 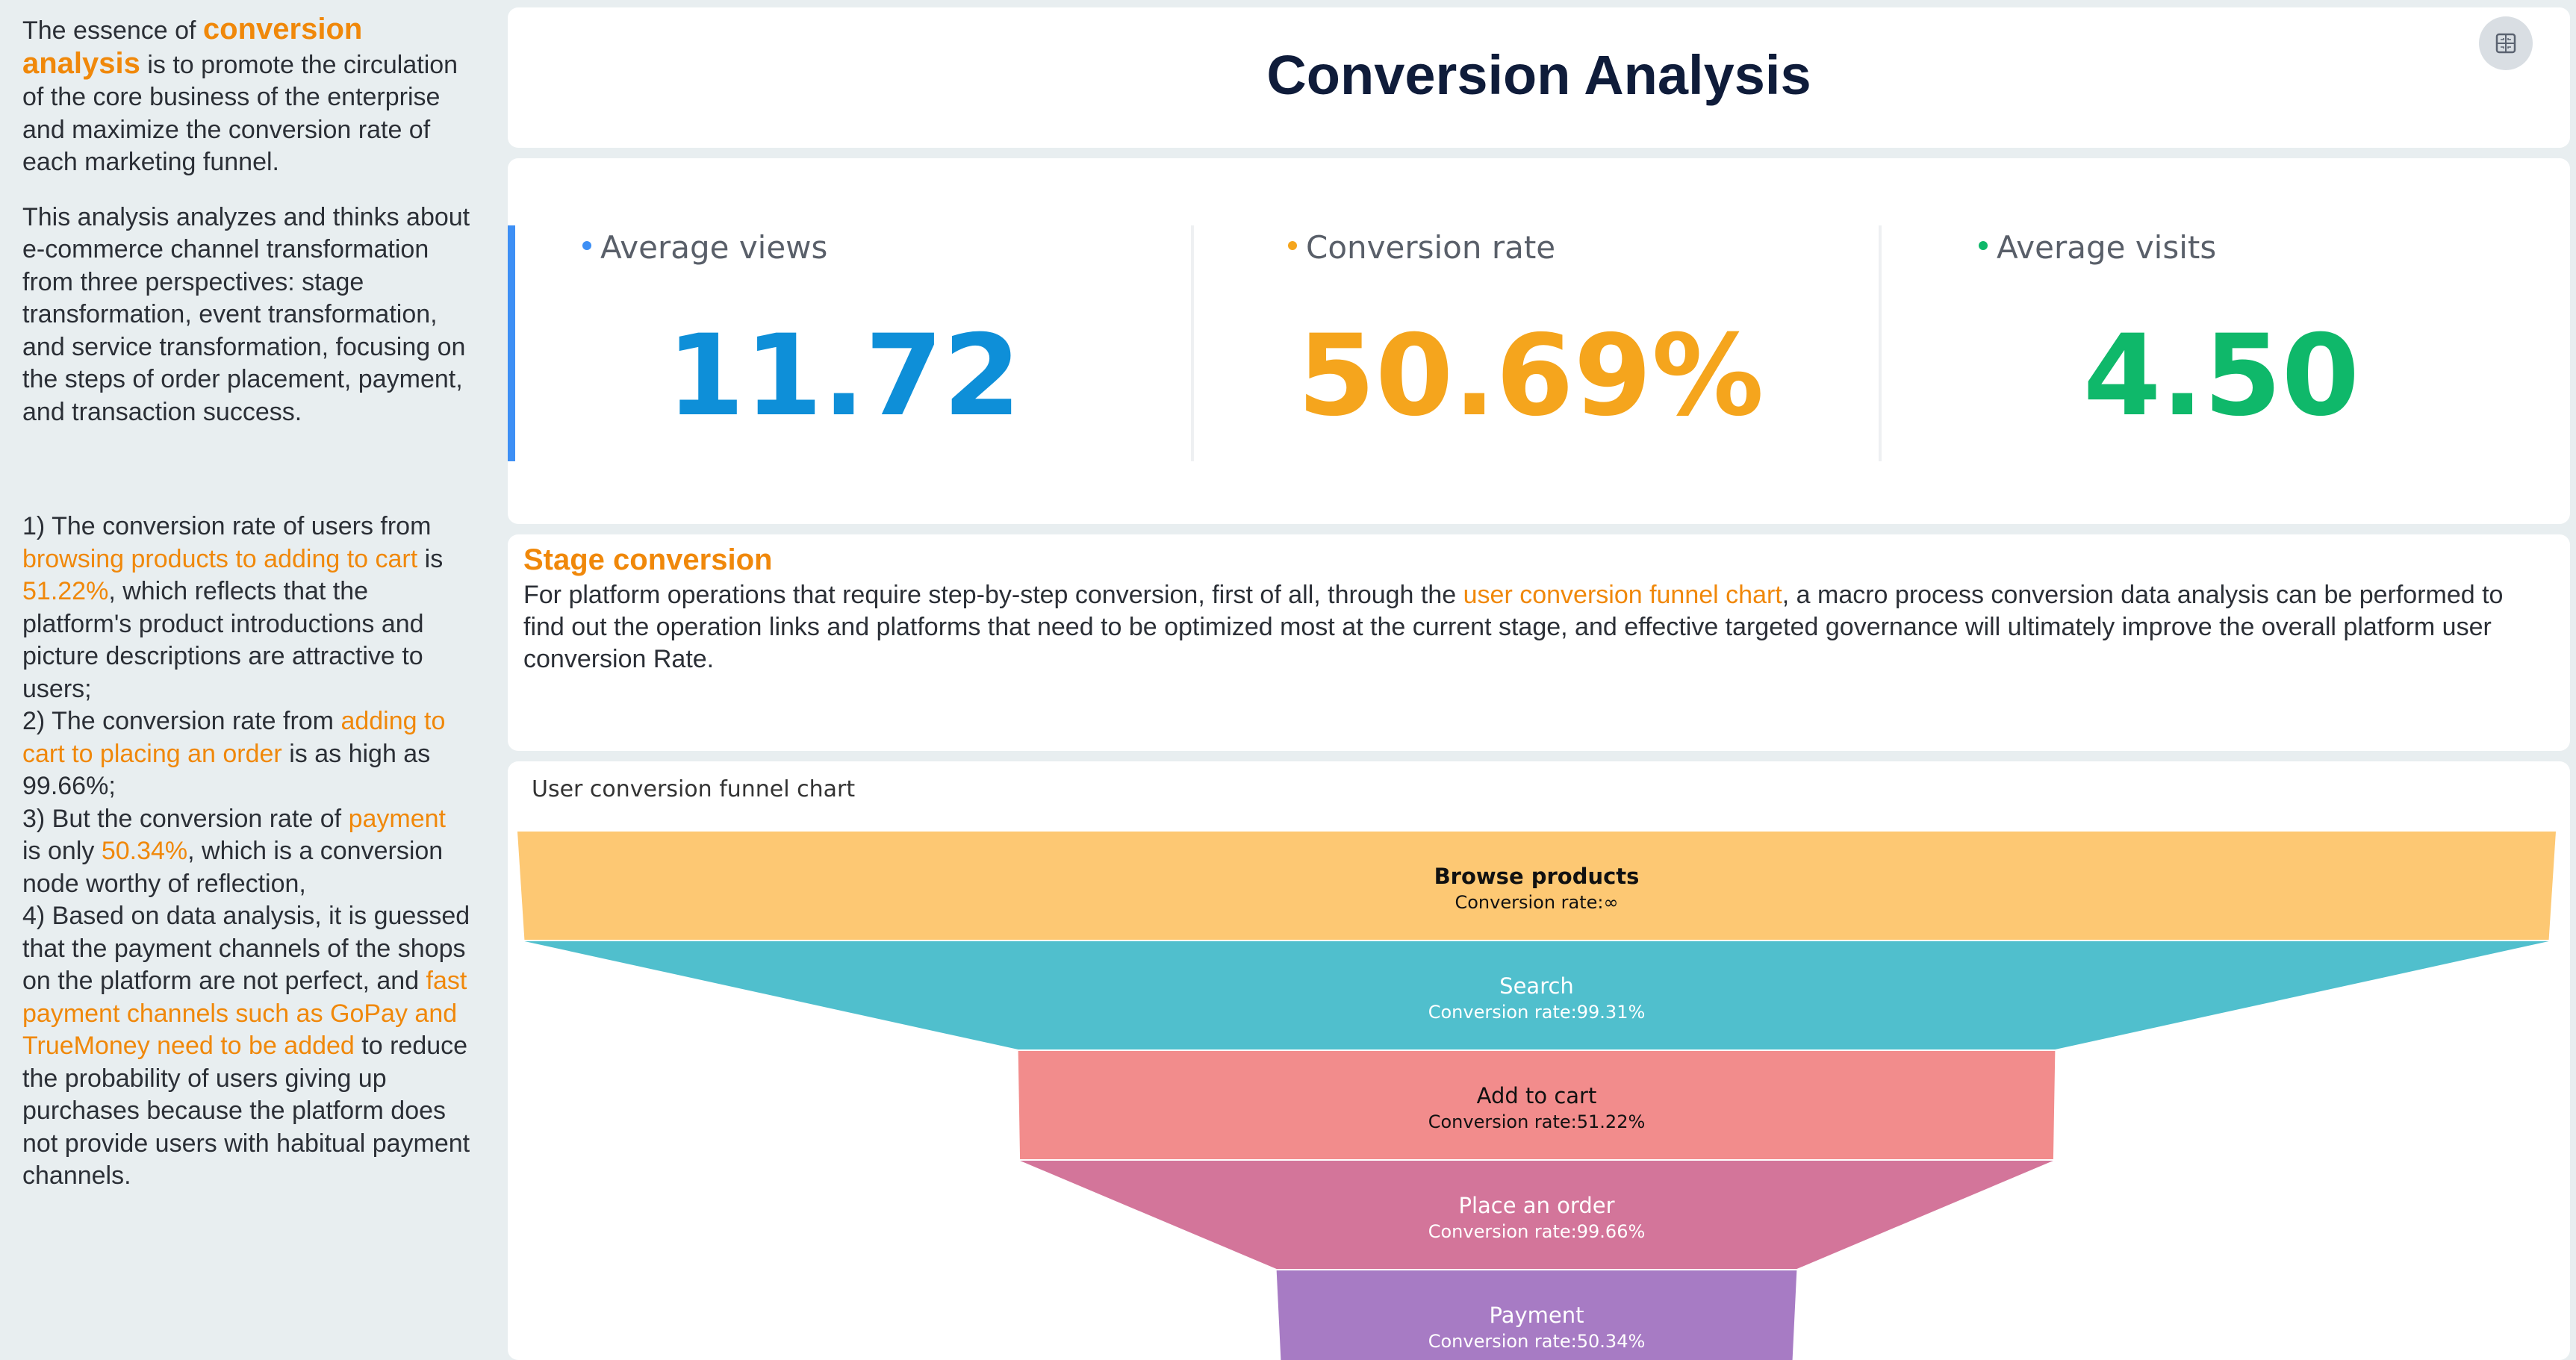 What do you see at coordinates (397, 818) in the screenshot?
I see `finding-3-highlight: payment` at bounding box center [397, 818].